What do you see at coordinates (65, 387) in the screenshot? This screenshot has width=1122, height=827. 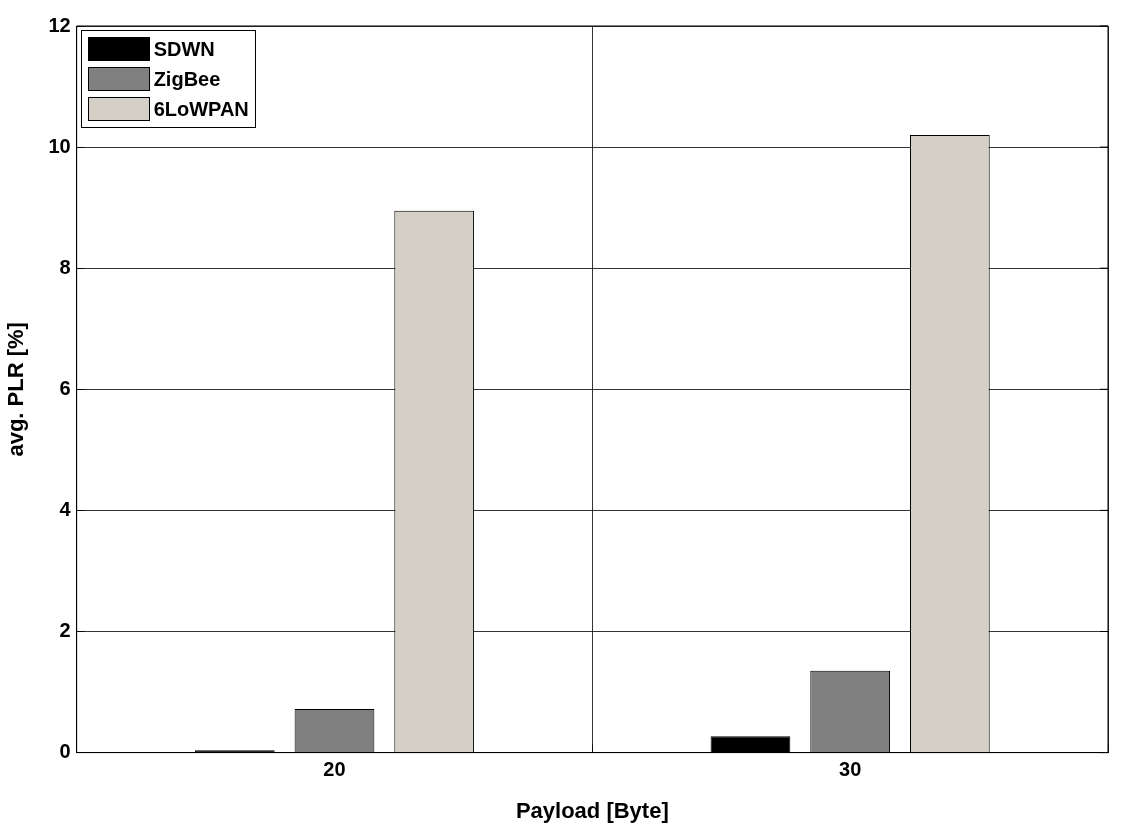 I see `y-tick-label: 6` at bounding box center [65, 387].